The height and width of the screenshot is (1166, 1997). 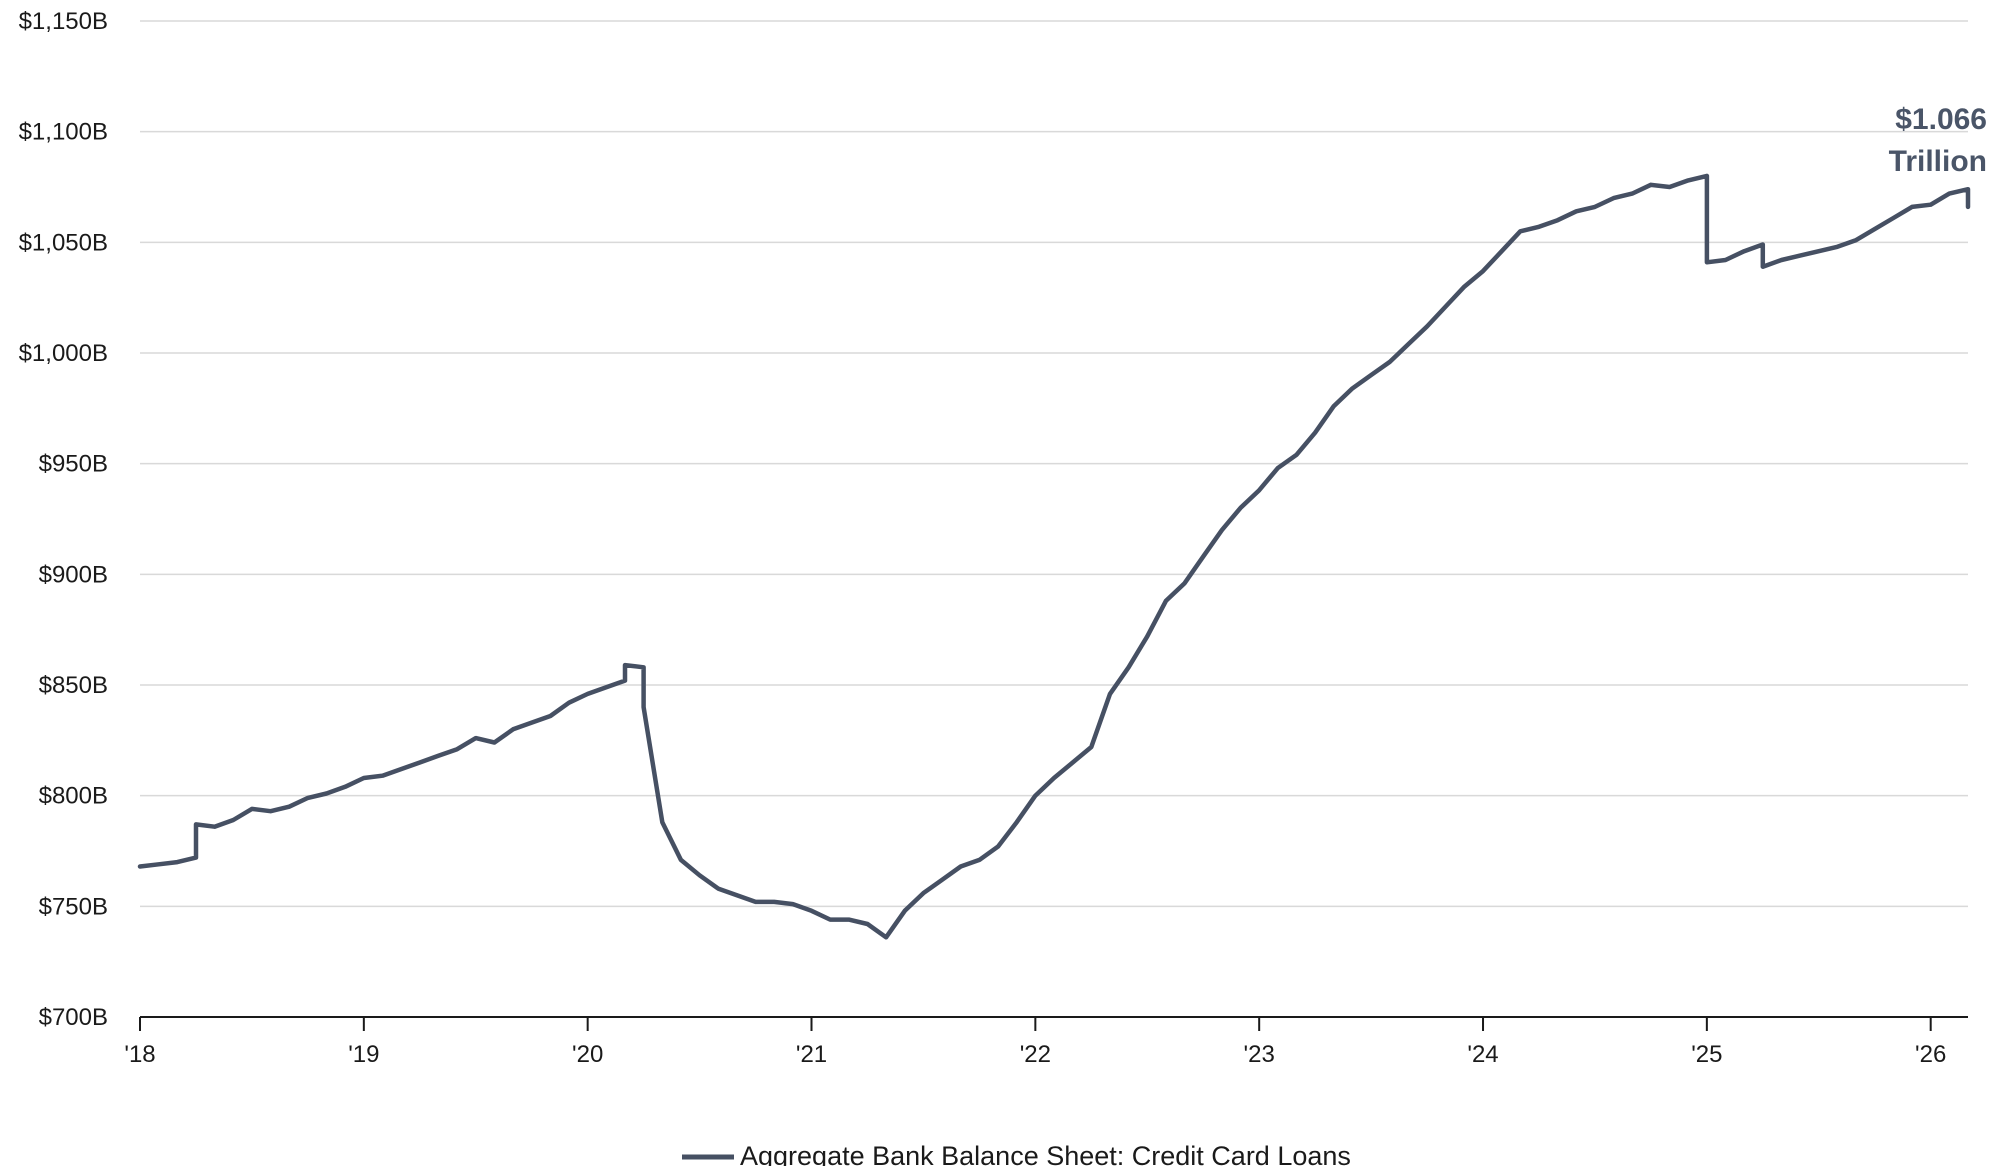 I want to click on y-tick-label: $1,000B, so click(x=63, y=353).